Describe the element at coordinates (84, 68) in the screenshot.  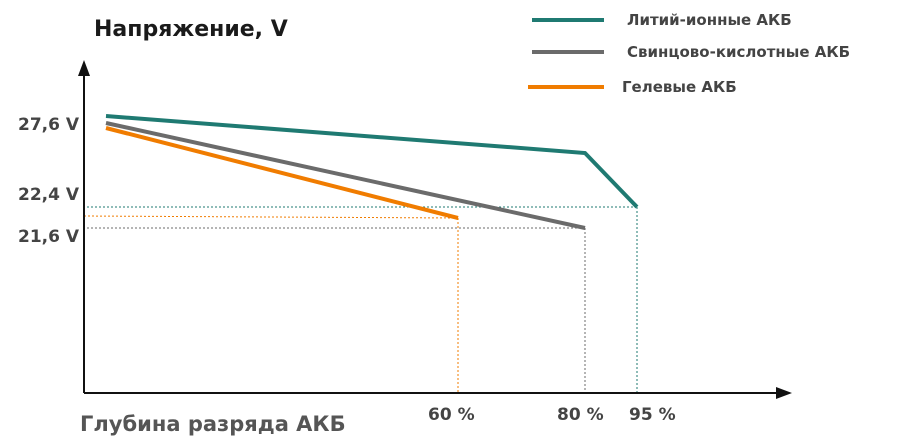
I see `y-axis-arrow-icon` at that location.